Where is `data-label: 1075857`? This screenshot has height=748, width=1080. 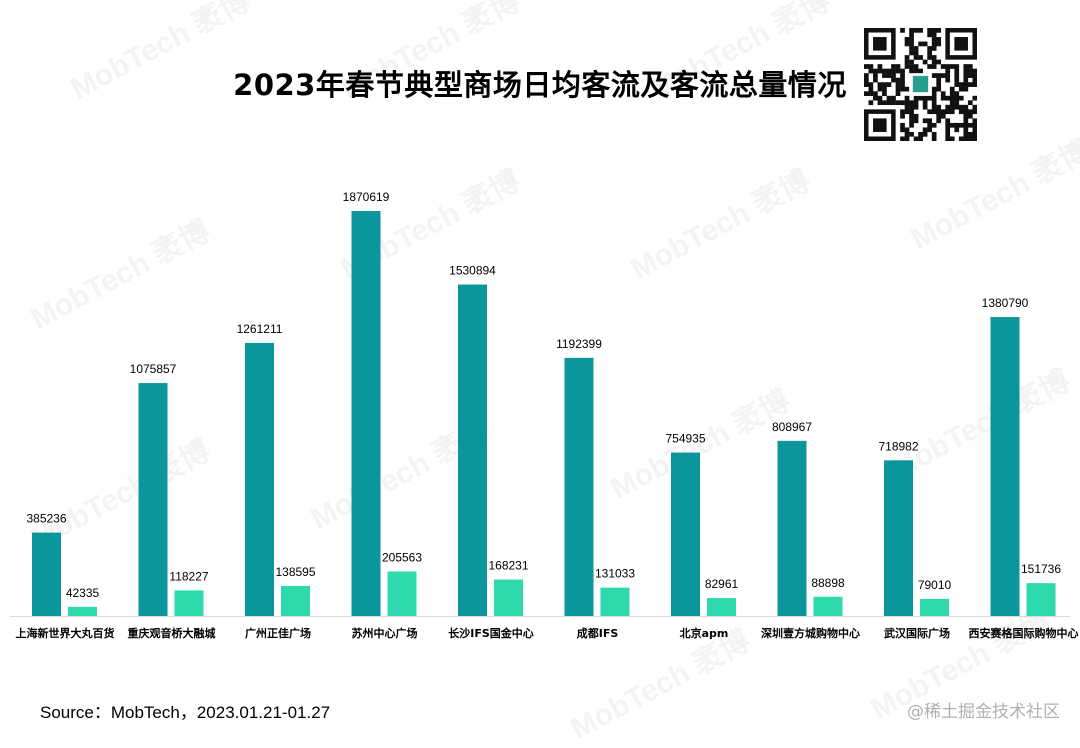 data-label: 1075857 is located at coordinates (153, 369).